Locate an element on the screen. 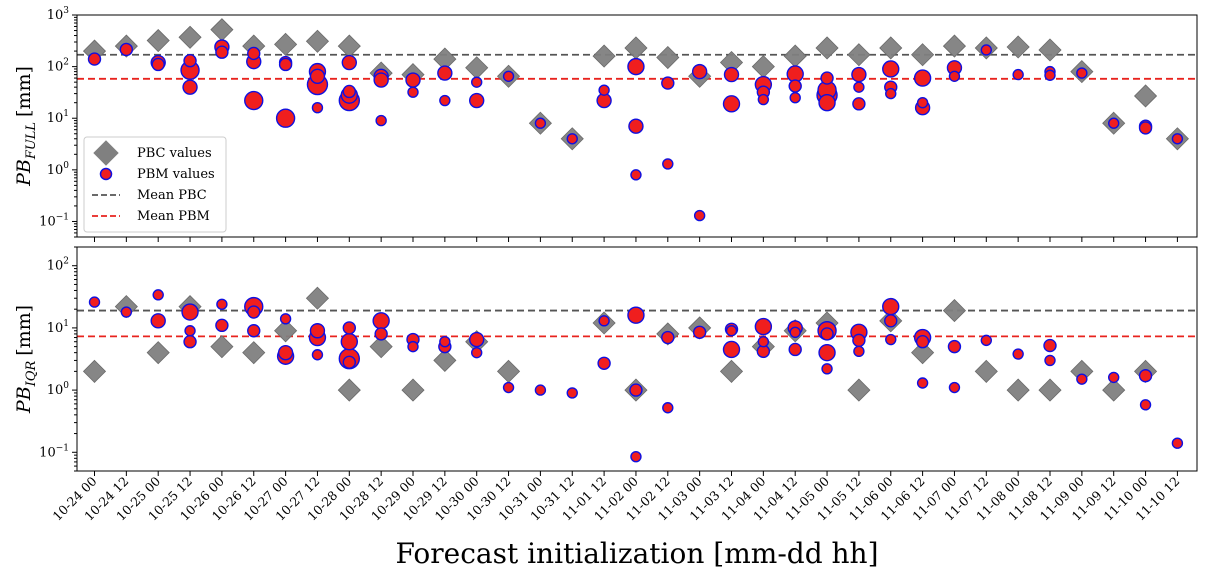 This screenshot has height=581, width=1205. top-y-tick-label: 10² is located at coordinates (58, 66).